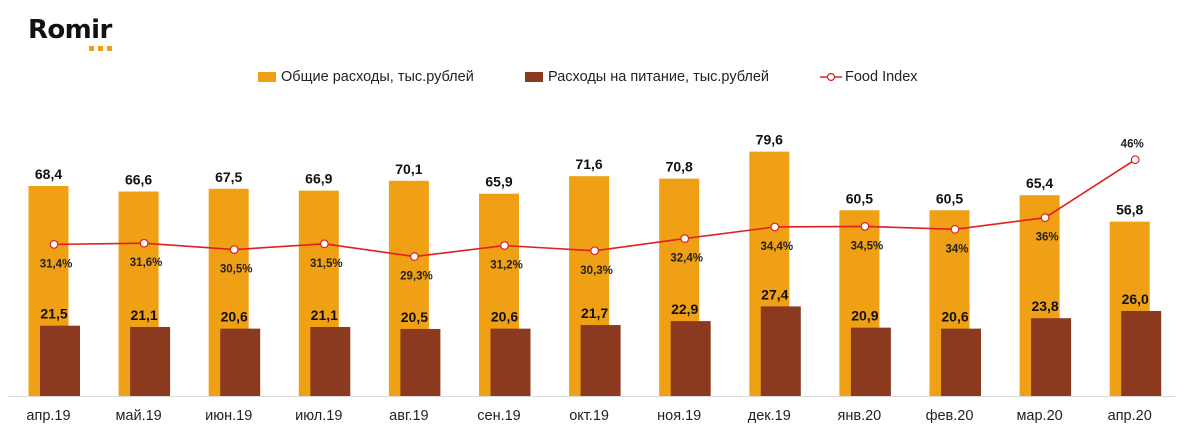 The height and width of the screenshot is (447, 1183). I want to click on x-axis-tick-label: май.19, so click(138, 416).